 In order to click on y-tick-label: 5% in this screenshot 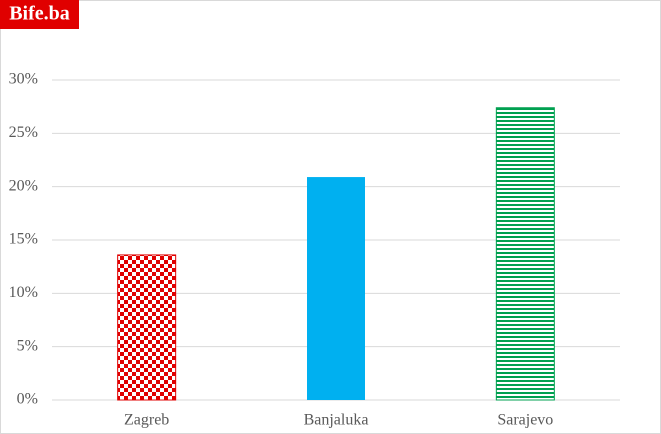, I will do `click(27, 345)`.